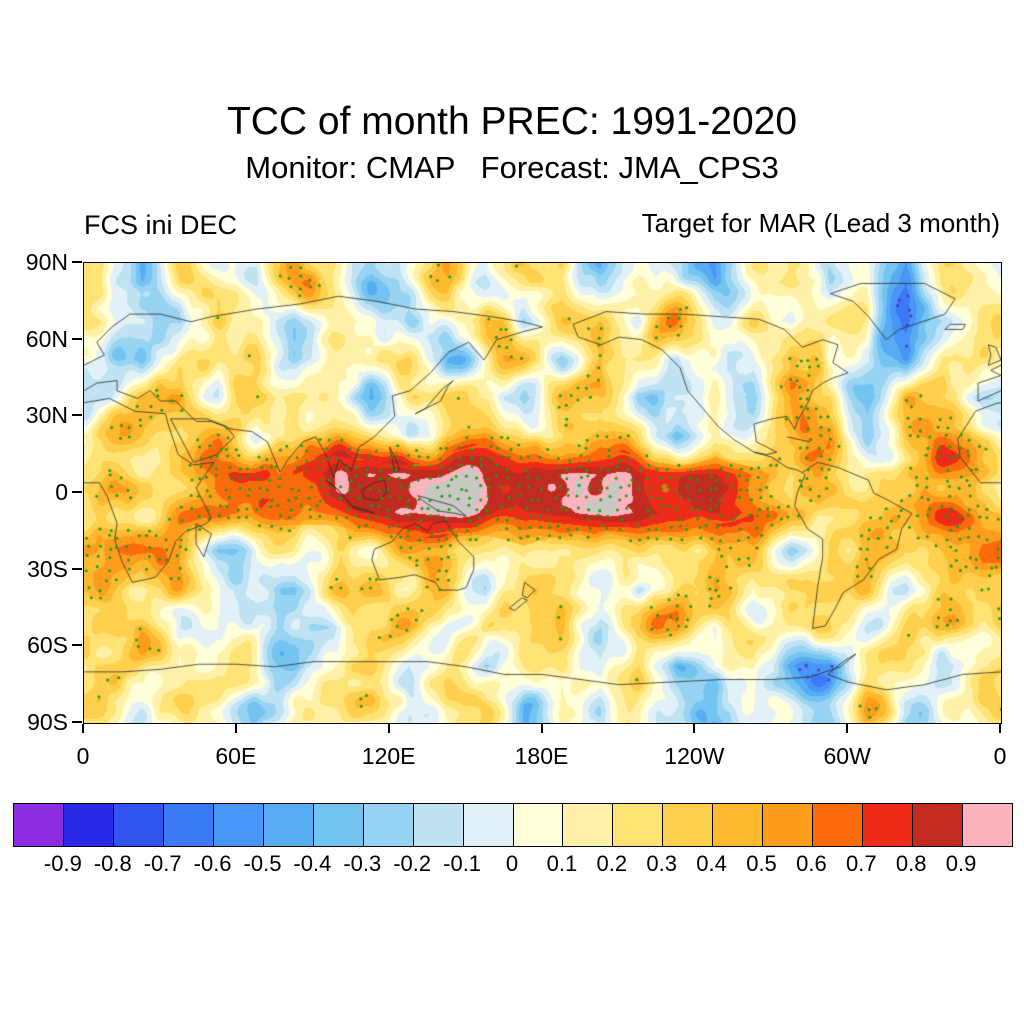 The image size is (1024, 1024). I want to click on colorbar-tick-label: 0.1, so click(562, 863).